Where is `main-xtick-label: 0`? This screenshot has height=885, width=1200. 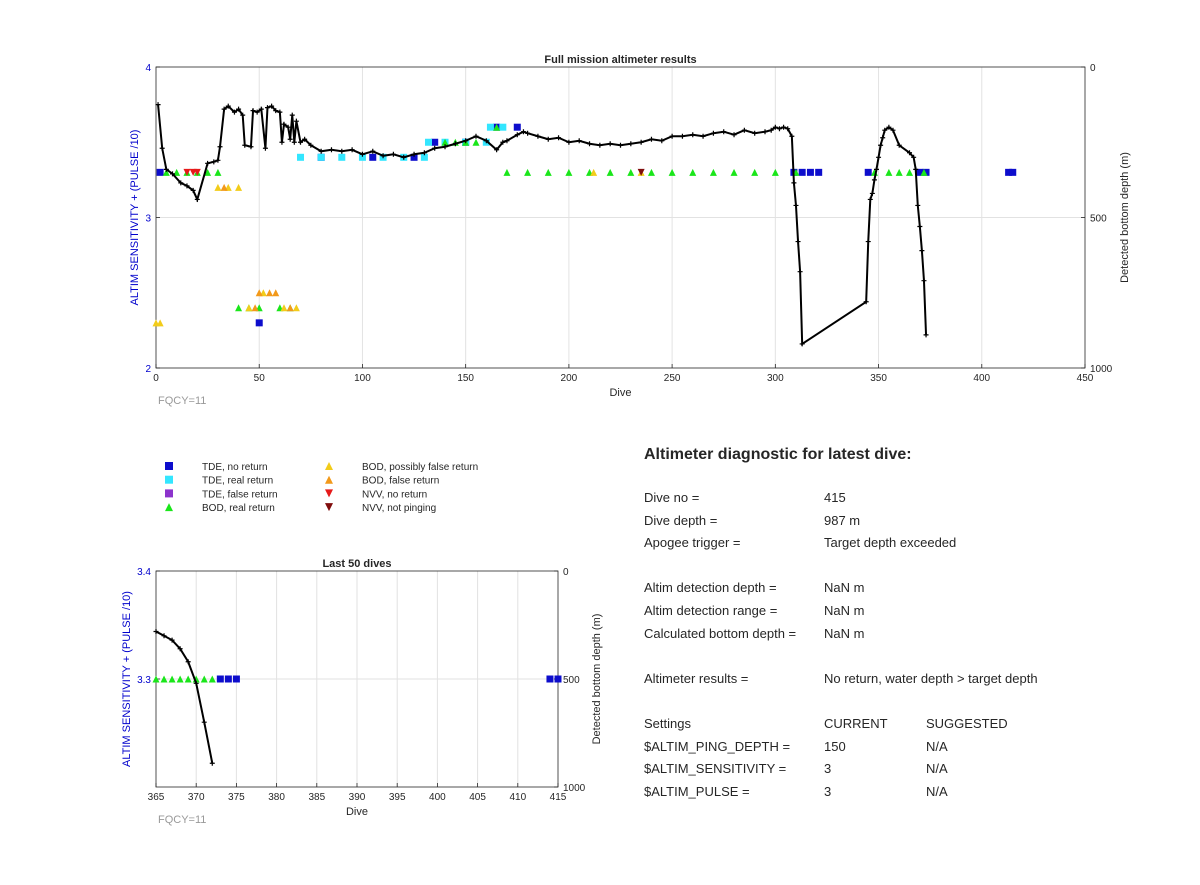 main-xtick-label: 0 is located at coordinates (156, 378).